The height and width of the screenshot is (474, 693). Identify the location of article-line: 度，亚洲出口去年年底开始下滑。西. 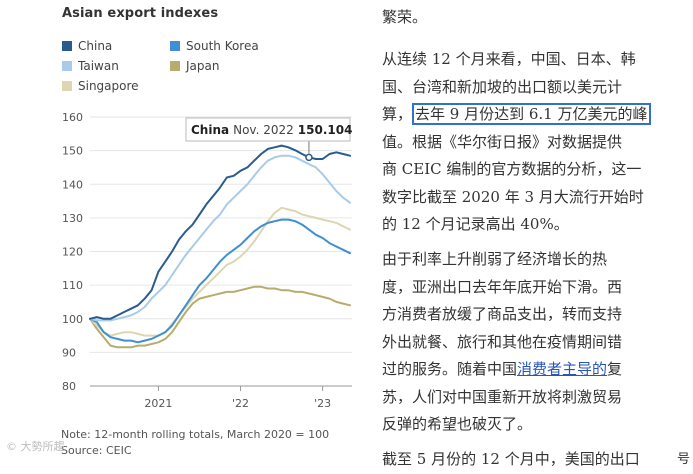
(532, 288).